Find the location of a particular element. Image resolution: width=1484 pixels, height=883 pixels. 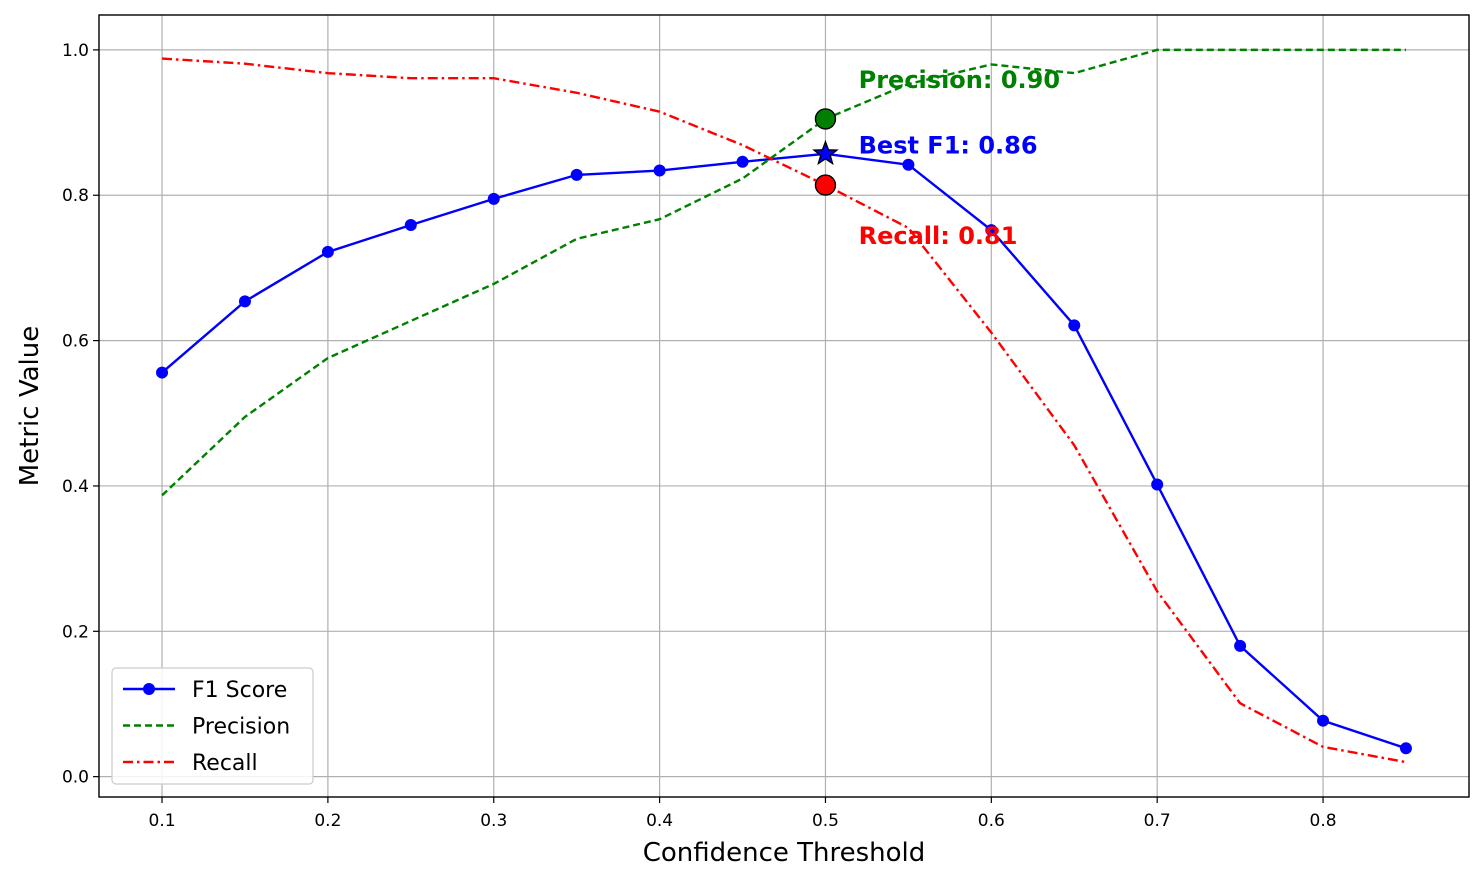

y-tick-label: 0.2 is located at coordinates (75, 632).